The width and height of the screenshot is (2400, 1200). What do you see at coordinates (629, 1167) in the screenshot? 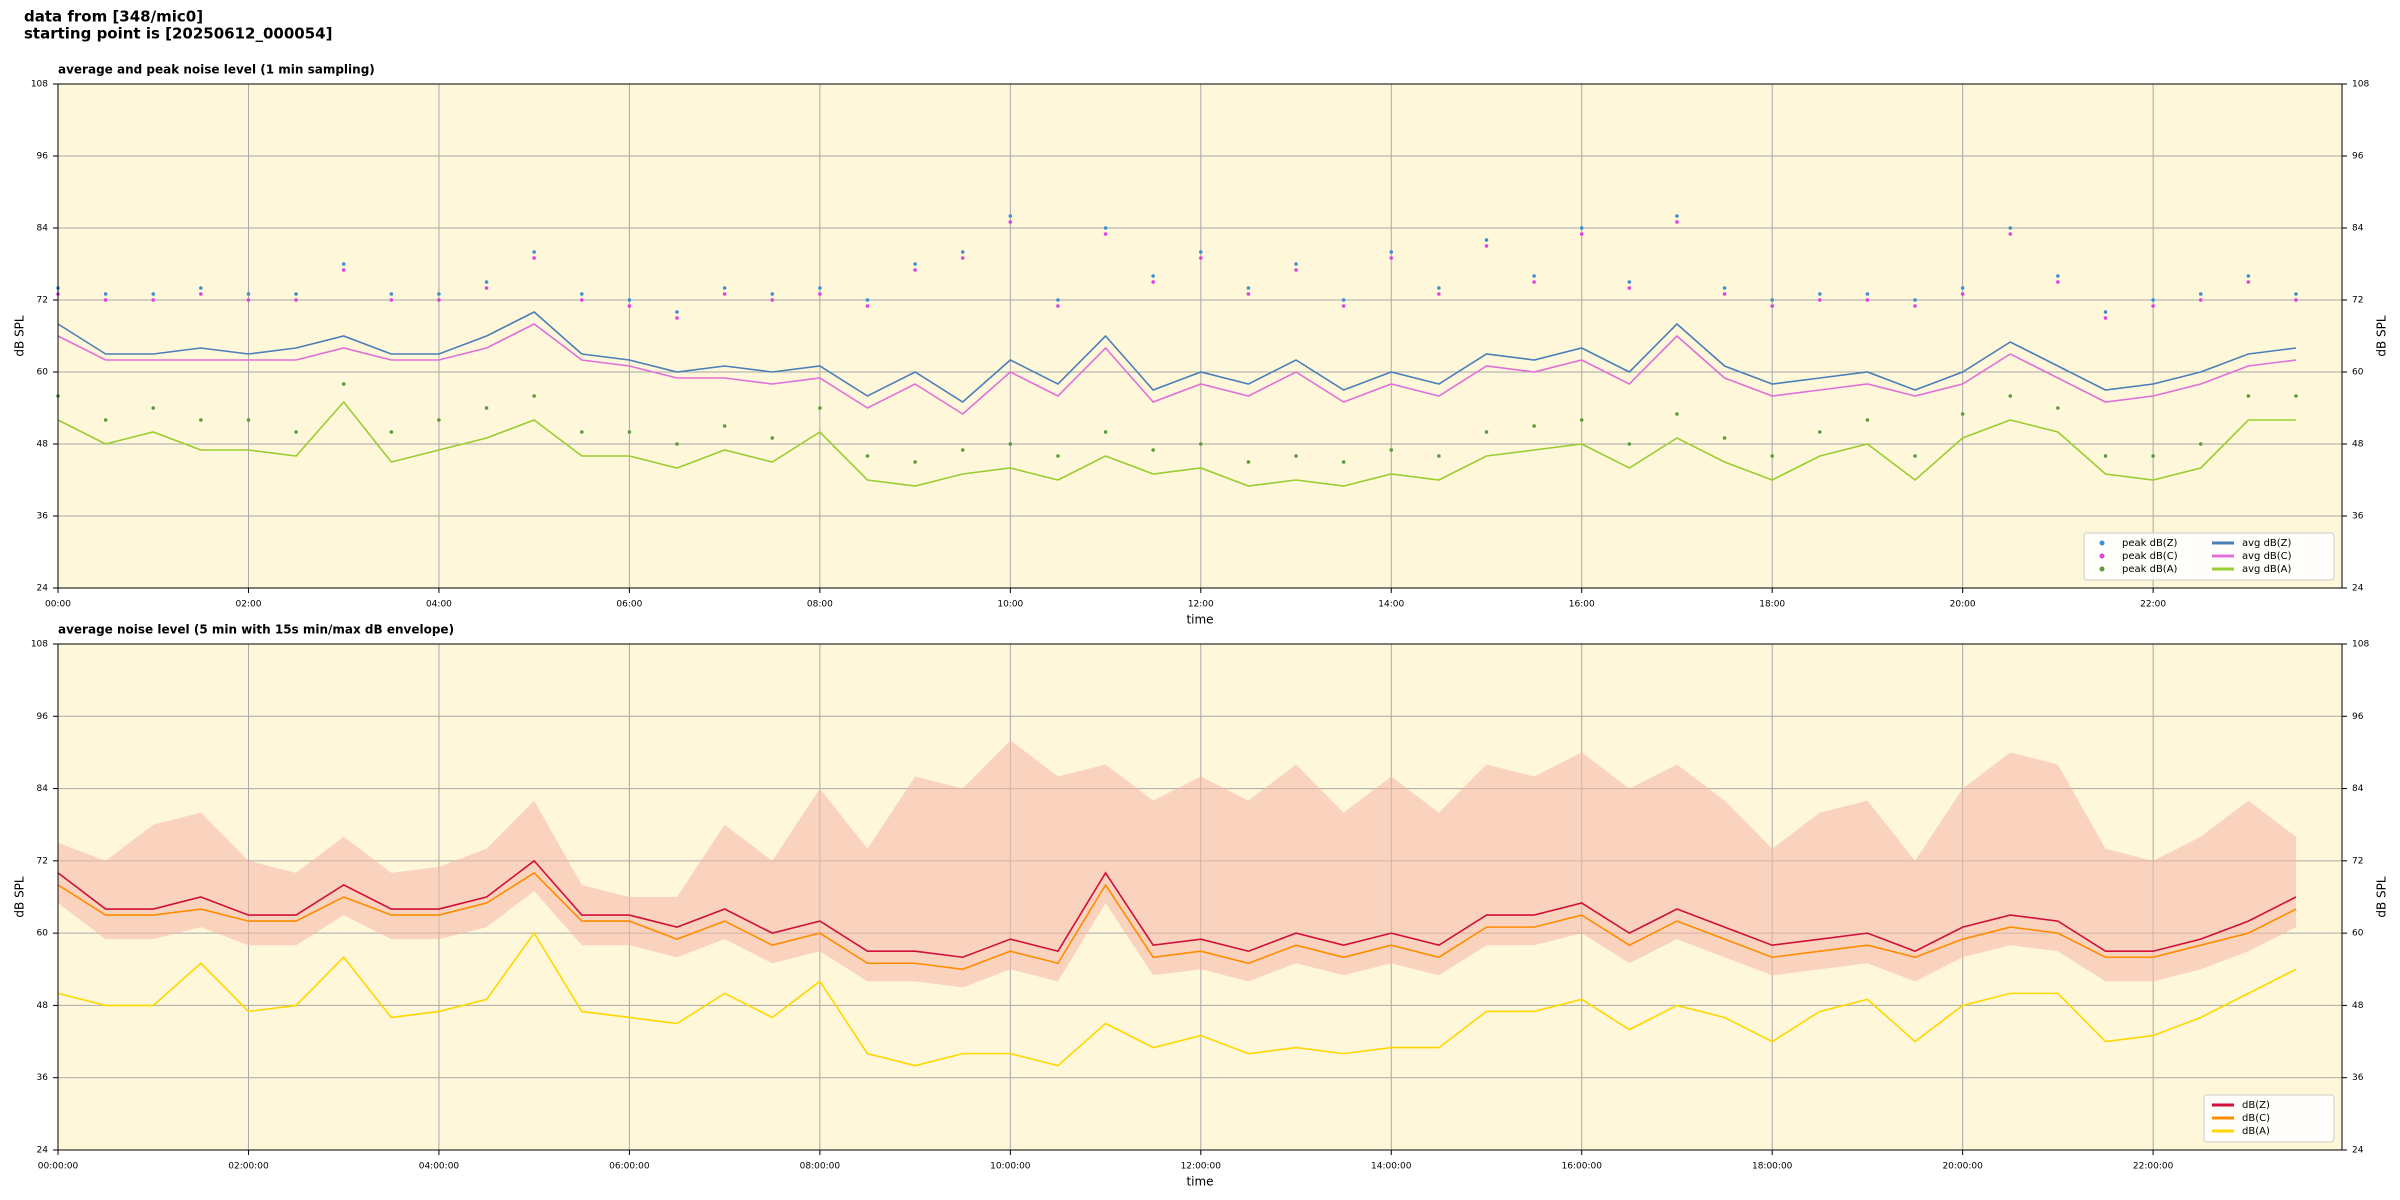
I see `x-tick-label: 06:00:00` at bounding box center [629, 1167].